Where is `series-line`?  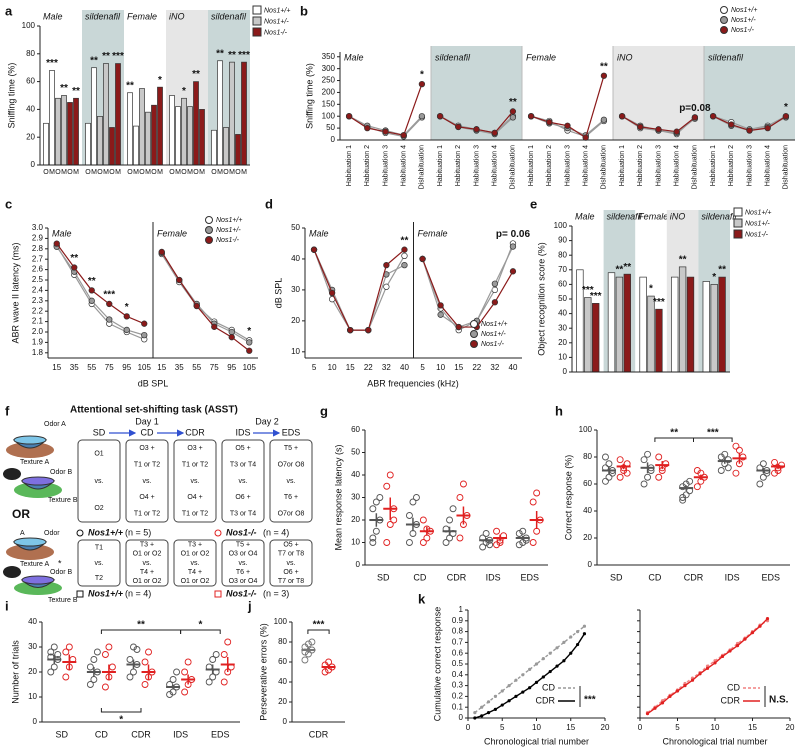 series-line is located at coordinates (467, 293).